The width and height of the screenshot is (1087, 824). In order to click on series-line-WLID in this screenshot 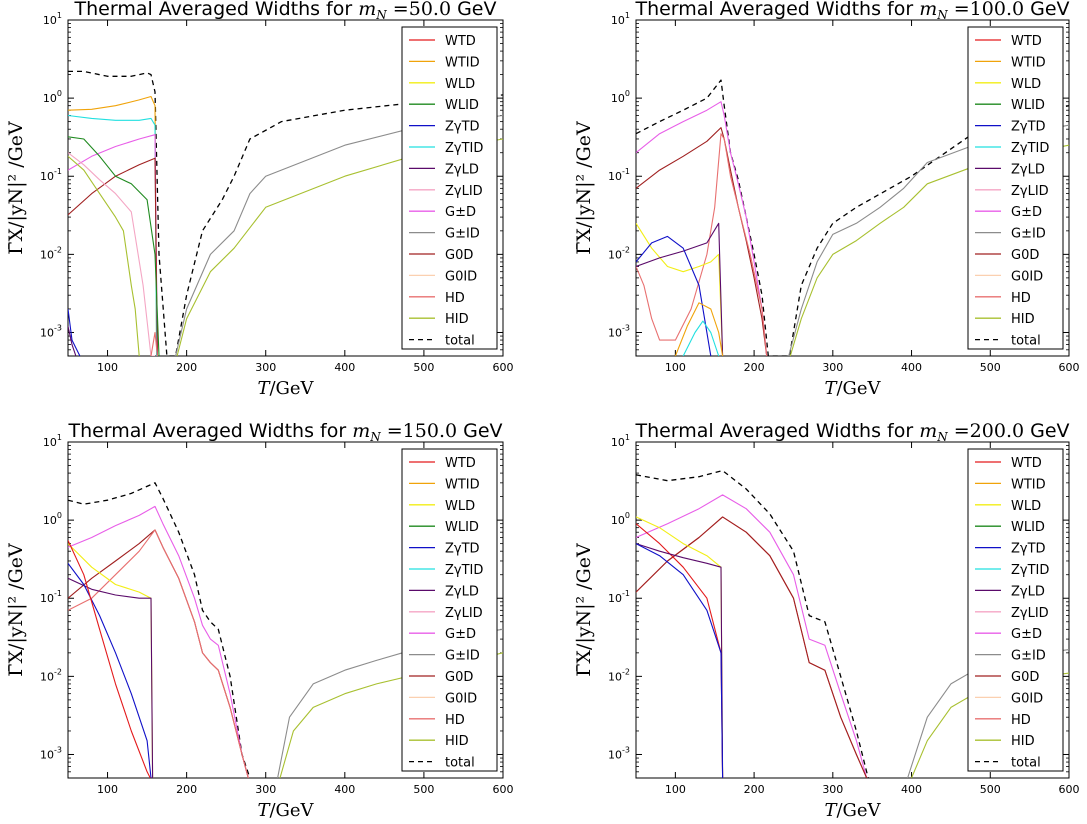, I will do `click(114, 246)`.